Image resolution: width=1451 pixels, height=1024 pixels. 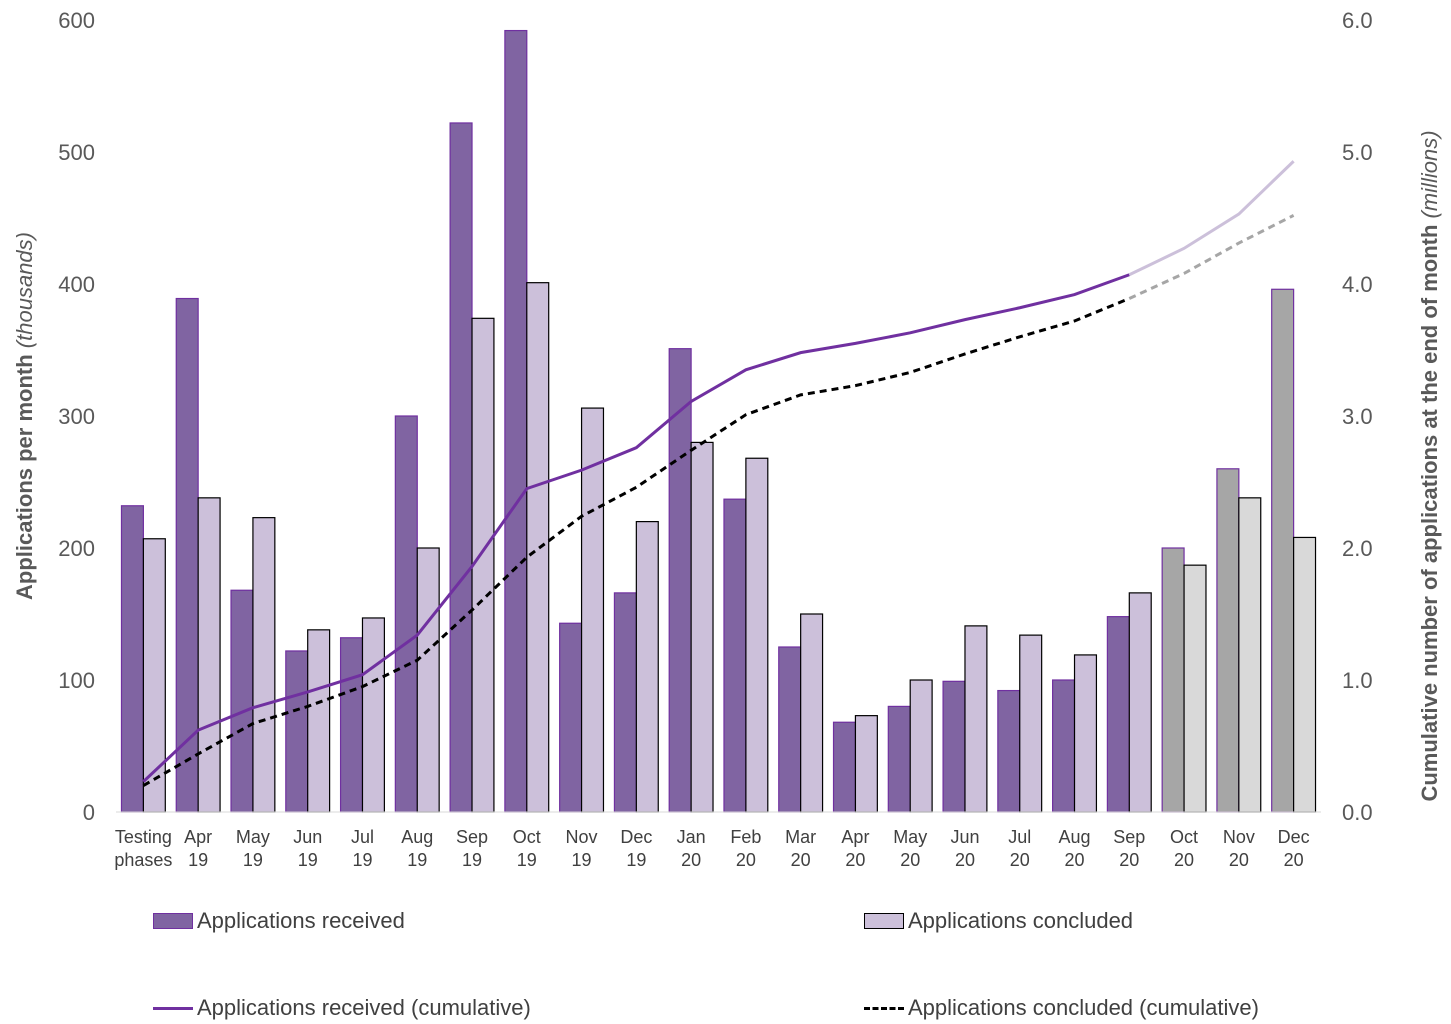 What do you see at coordinates (1083, 1007) in the screenshot?
I see `legend-label-concluded-cumulative: Applications concluded (cumulative)` at bounding box center [1083, 1007].